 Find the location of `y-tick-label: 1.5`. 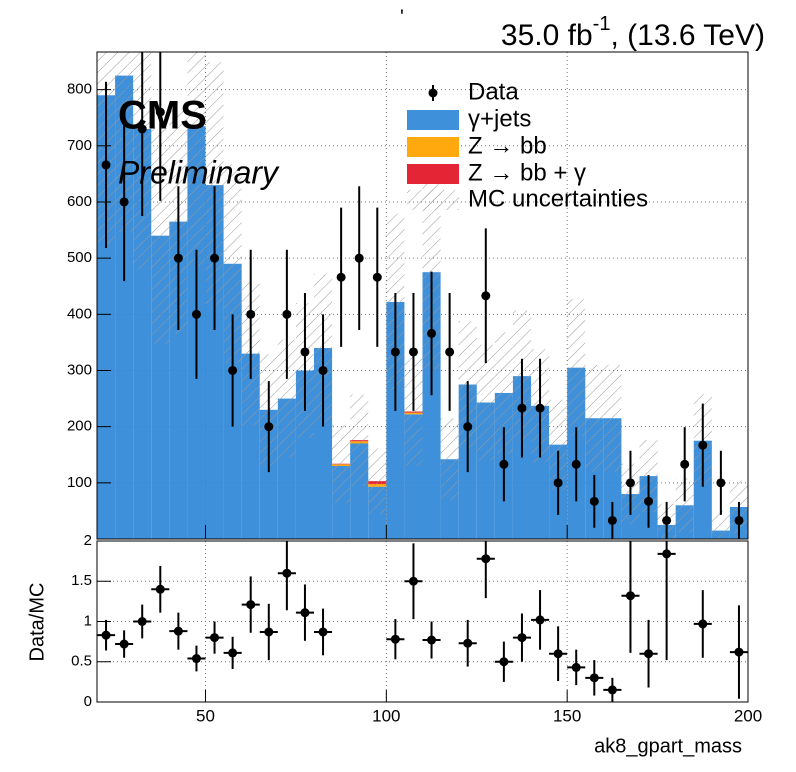

y-tick-label: 1.5 is located at coordinates (81, 580).